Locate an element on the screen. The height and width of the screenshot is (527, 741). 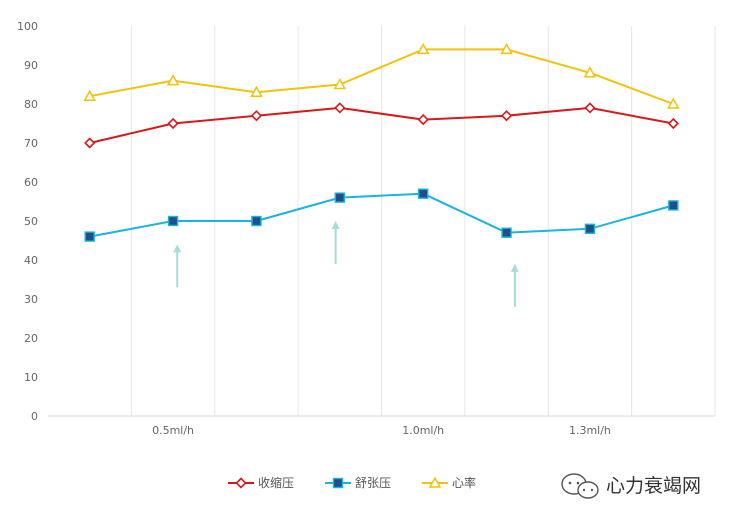
y-tick-label: 40 is located at coordinates (31, 260).